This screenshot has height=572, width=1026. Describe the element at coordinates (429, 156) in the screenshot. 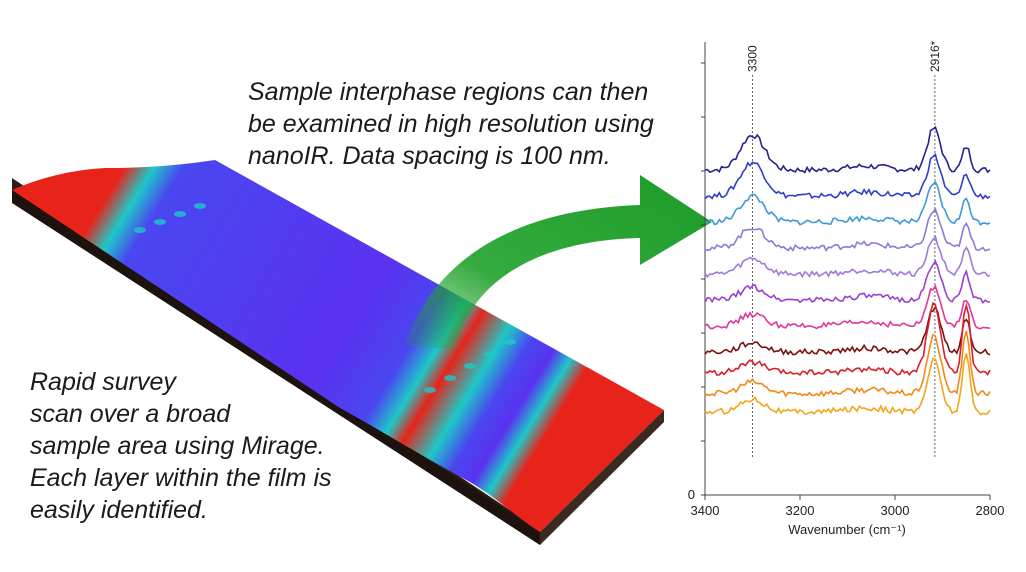

I see `caption-nanoir-line: nanoIR. Data spacing is 100 nm.` at that location.